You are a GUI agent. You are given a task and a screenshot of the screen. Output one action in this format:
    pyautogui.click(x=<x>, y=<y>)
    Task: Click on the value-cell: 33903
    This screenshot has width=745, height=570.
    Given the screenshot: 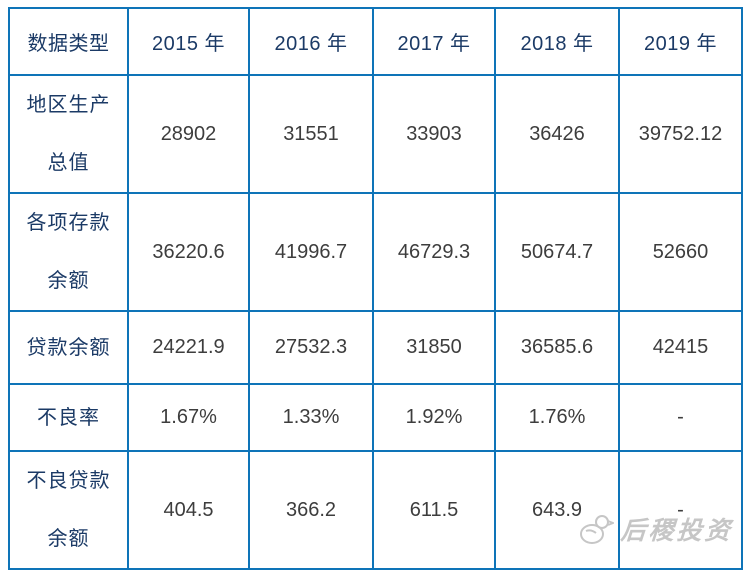 What is the action you would take?
    pyautogui.click(x=434, y=134)
    